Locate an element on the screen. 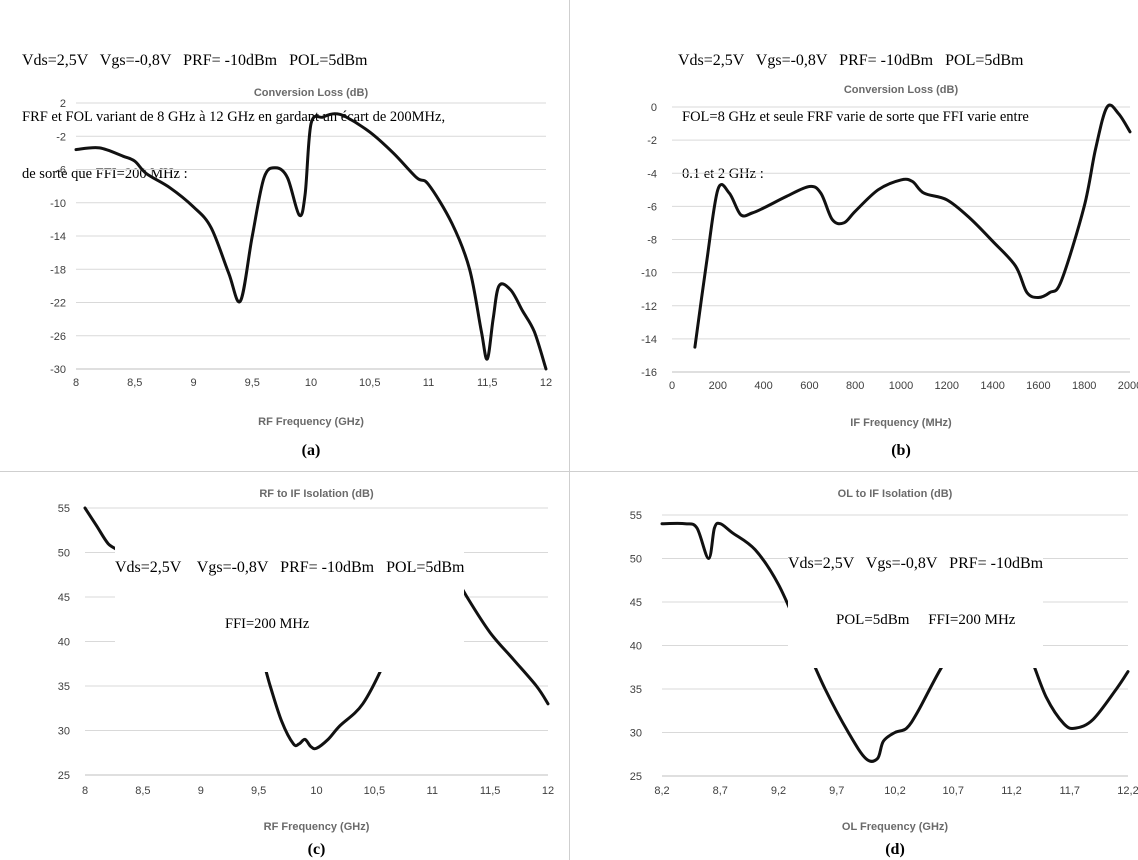 Image resolution: width=1138 pixels, height=860 pixels. condition-line: Vds=2,5V Vgs=-0,8V PRF= -10dBm is located at coordinates (916, 563).